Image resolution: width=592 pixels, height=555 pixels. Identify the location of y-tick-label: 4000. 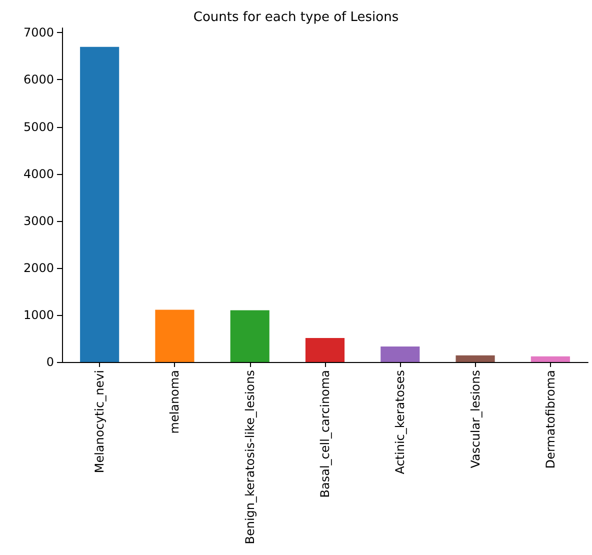
(38, 173).